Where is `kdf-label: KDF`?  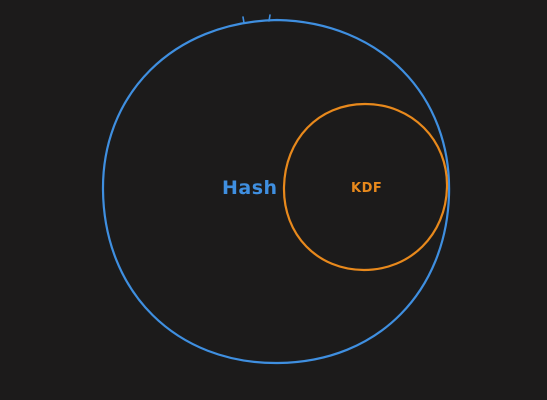
kdf-label: KDF is located at coordinates (366, 188).